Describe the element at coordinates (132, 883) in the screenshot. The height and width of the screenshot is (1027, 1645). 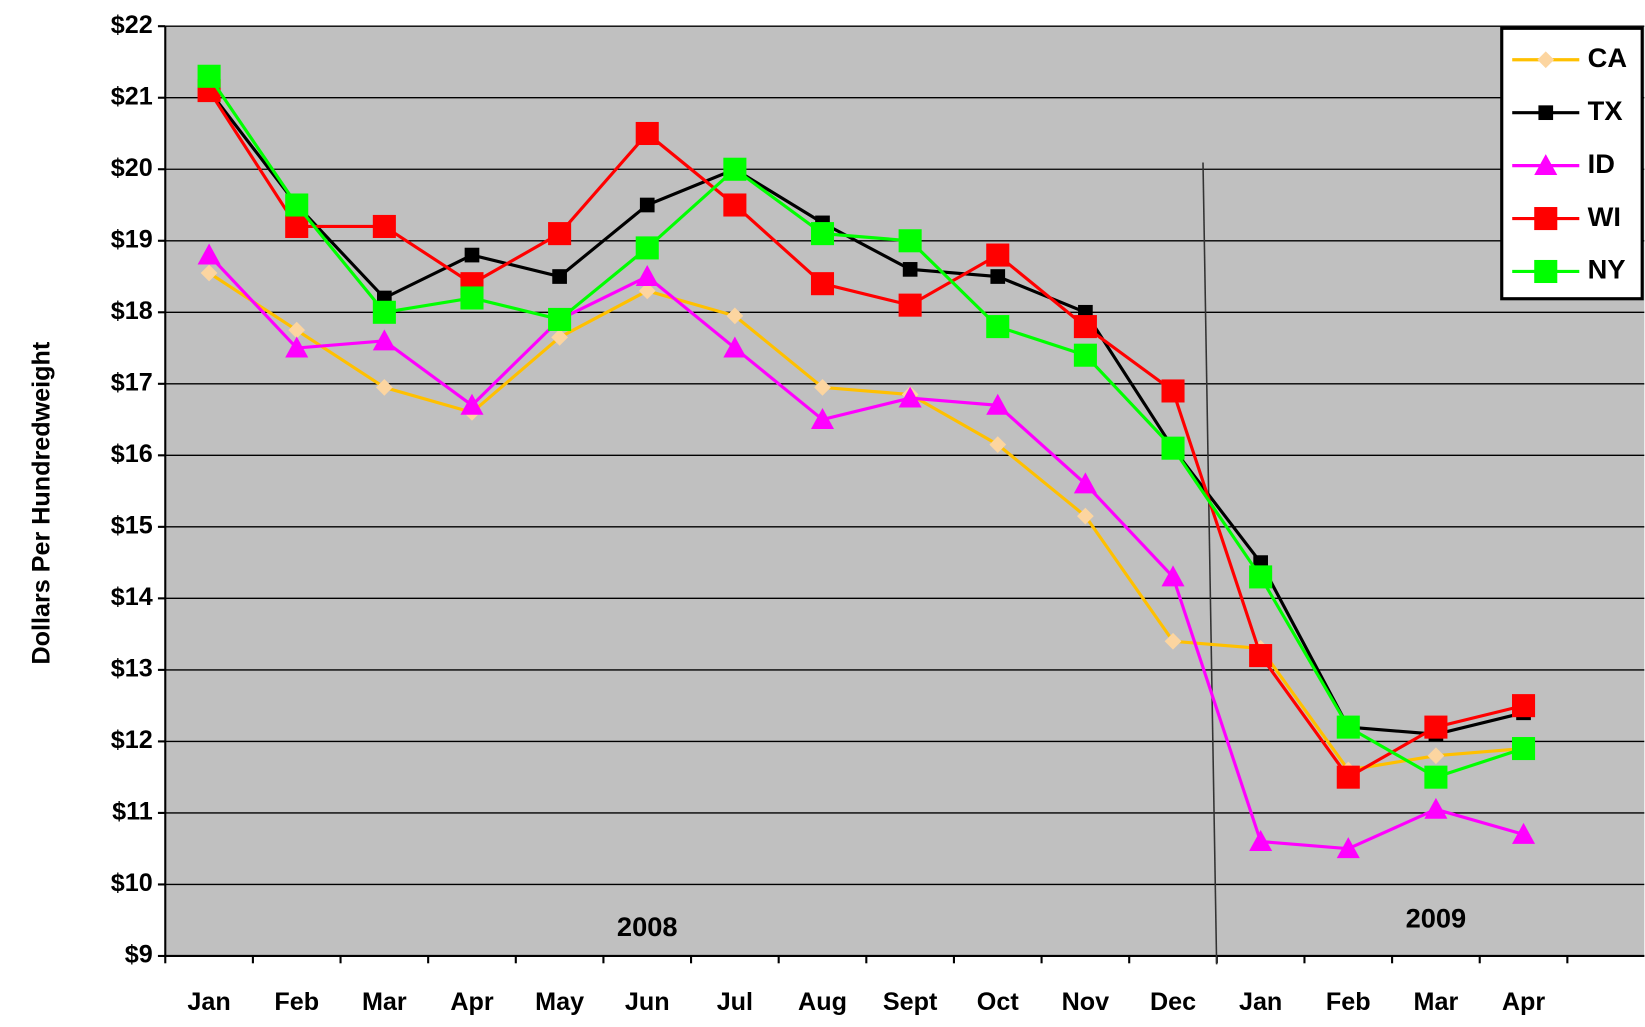
I see `y-tick-label: $10` at that location.